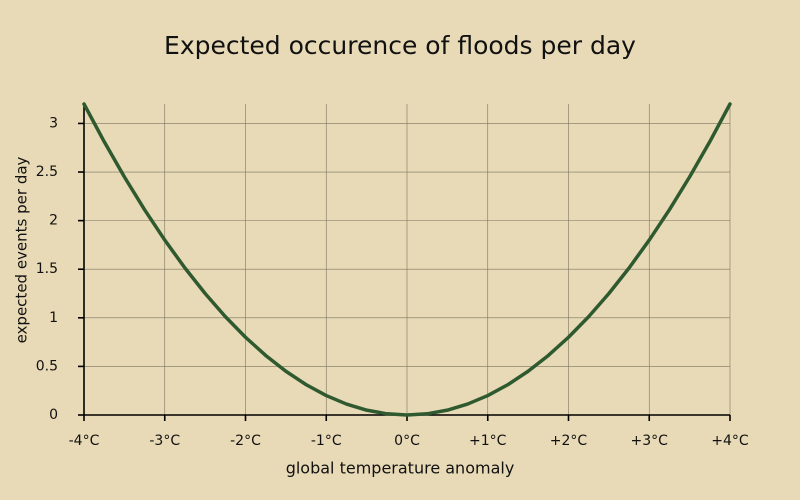 This screenshot has width=800, height=500. What do you see at coordinates (84, 441) in the screenshot?
I see `x-tick-label: -4°C` at bounding box center [84, 441].